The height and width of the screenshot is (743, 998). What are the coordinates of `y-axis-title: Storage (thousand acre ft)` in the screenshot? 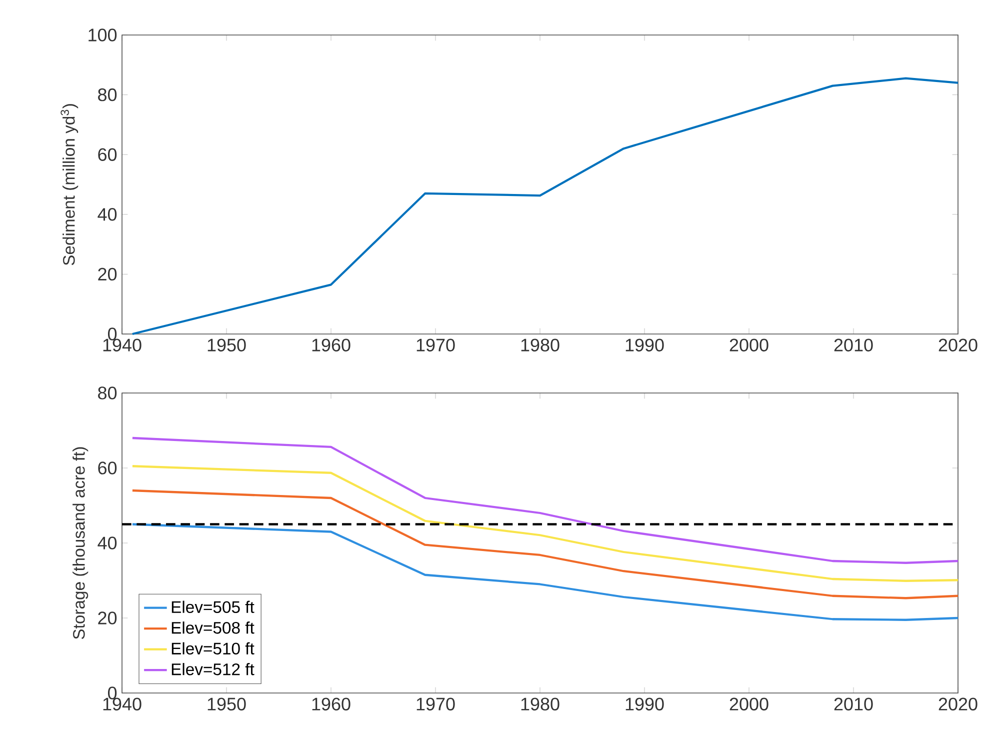 It's located at (80, 543).